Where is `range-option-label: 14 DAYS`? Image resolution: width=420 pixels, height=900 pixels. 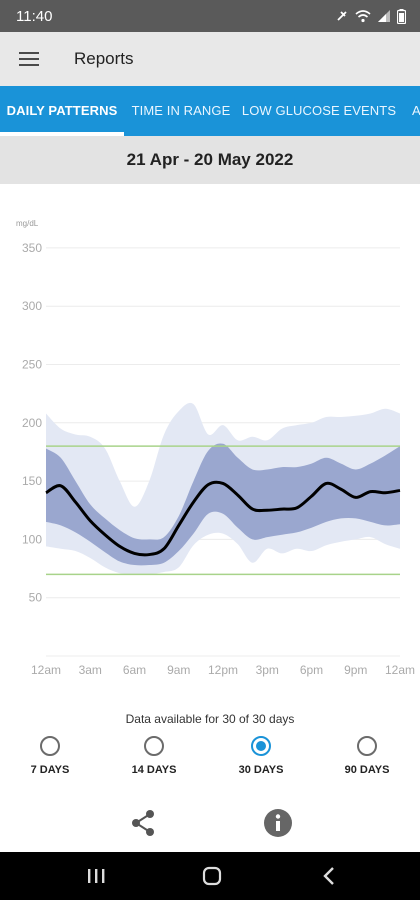 range-option-label: 14 DAYS is located at coordinates (154, 770).